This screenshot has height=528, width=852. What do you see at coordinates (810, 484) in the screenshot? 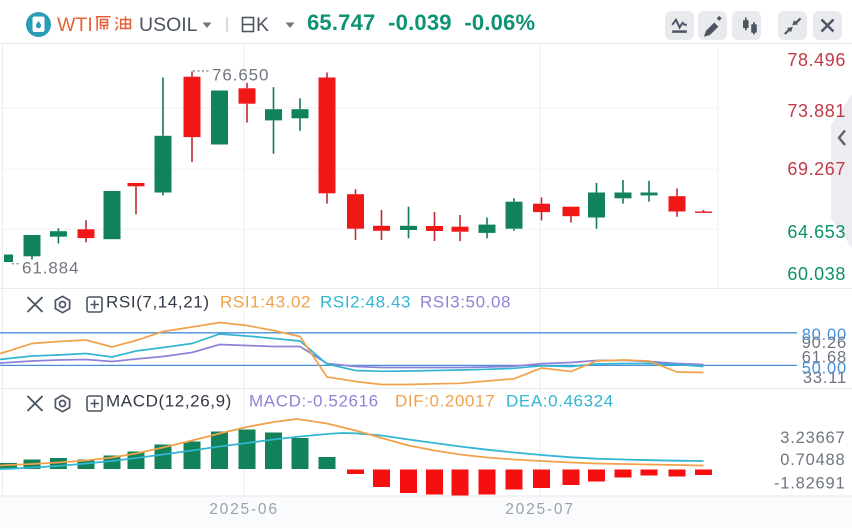
I see `svg-text: -1.82691` at bounding box center [810, 484].